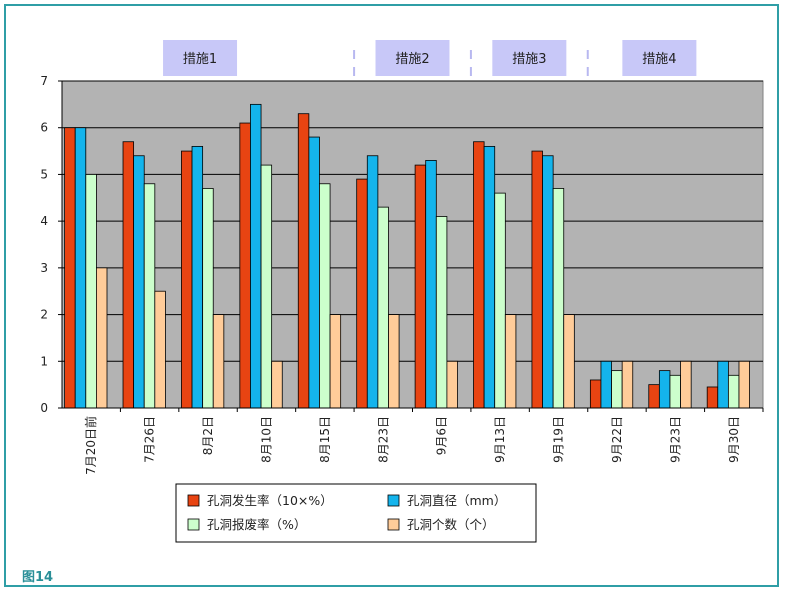 The image size is (787, 595). Describe the element at coordinates (270, 500) in the screenshot. I see `legend-label: 孔洞发生率（10×%）` at that location.